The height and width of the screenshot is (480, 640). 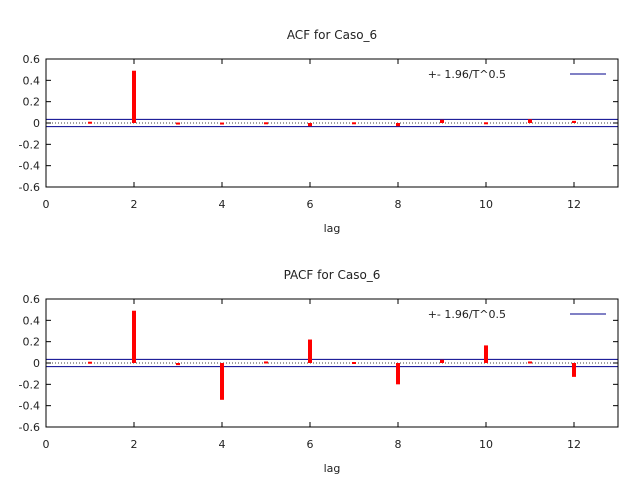 What do you see at coordinates (310, 204) in the screenshot?
I see `acf-x-tick-label: 6` at bounding box center [310, 204].